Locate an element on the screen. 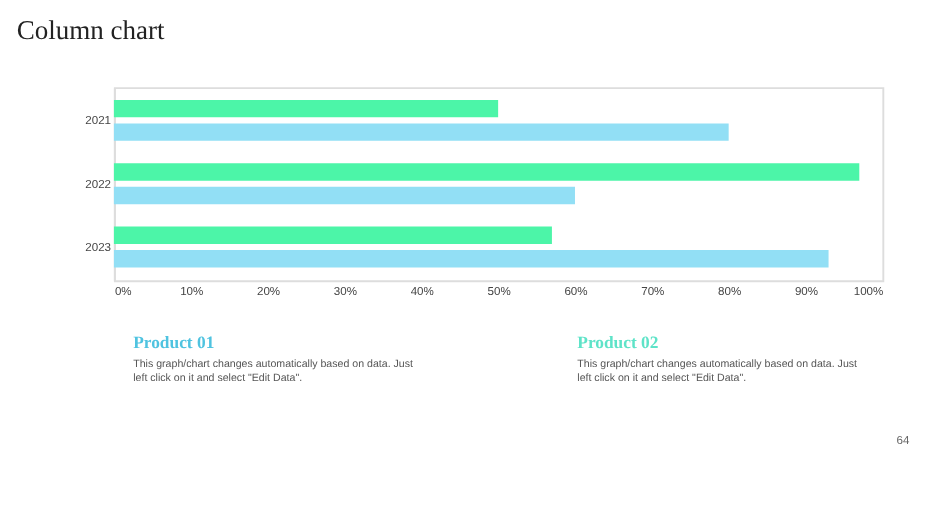 This screenshot has width=948, height=532. text: Product 01 is located at coordinates (174, 341).